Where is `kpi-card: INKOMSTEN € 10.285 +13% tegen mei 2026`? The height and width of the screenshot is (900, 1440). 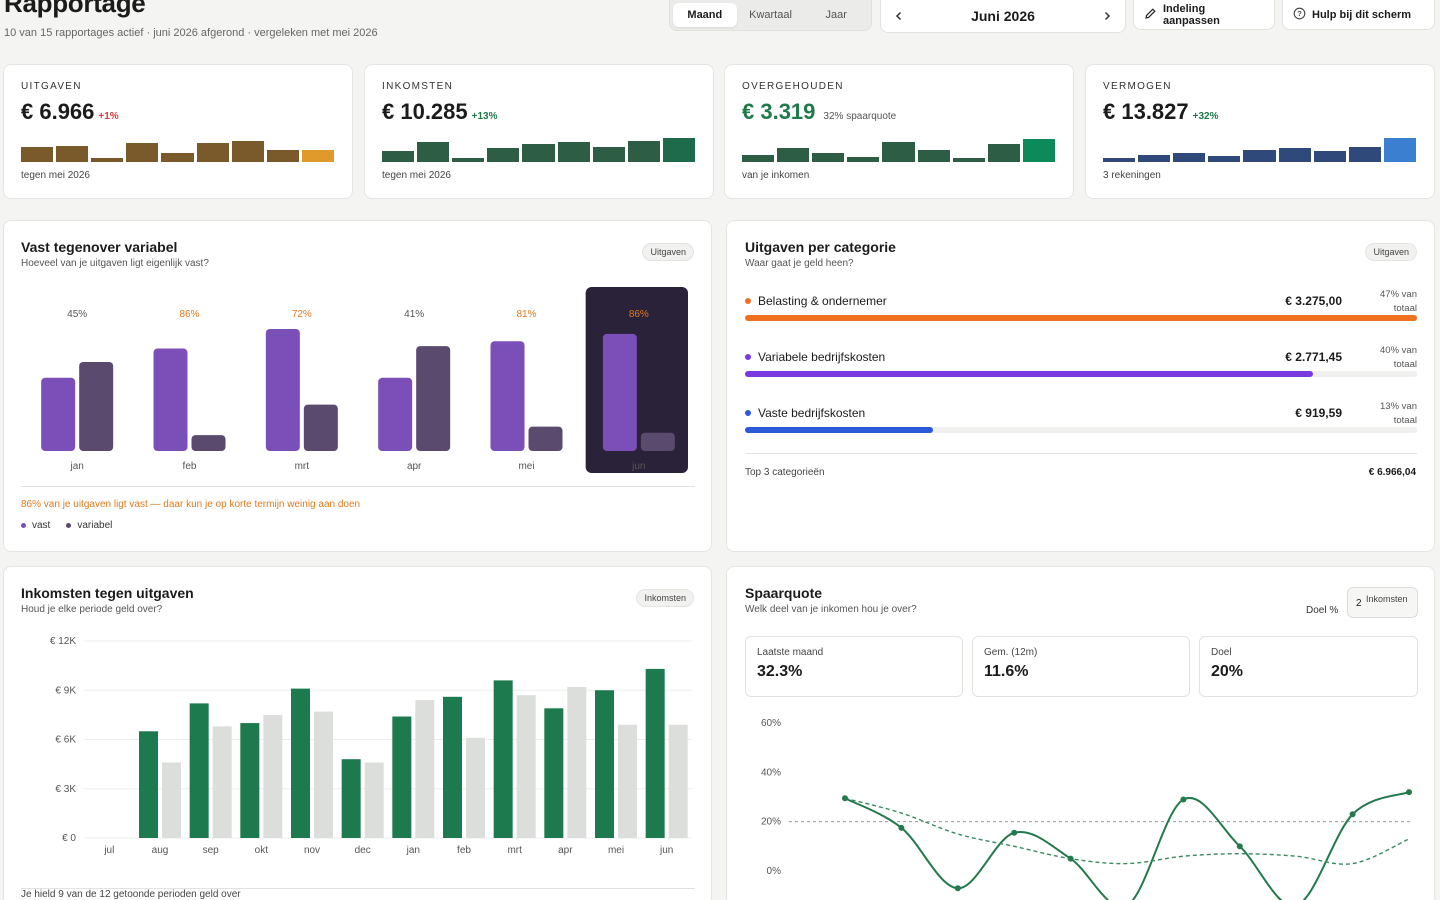
kpi-card: INKOMSTEN € 10.285 +13% tegen mei 2026 is located at coordinates (539, 131).